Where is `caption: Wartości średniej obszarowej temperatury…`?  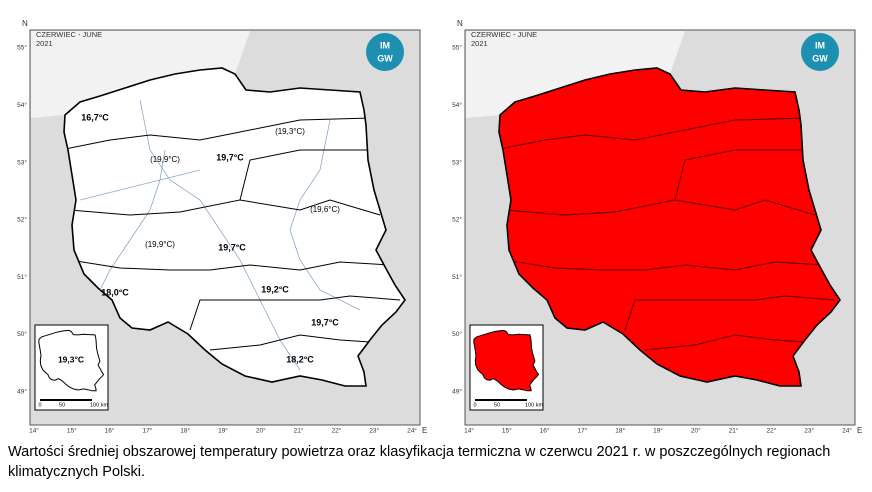
caption: Wartości średniej obszarowej temperatury… is located at coordinates (419, 462).